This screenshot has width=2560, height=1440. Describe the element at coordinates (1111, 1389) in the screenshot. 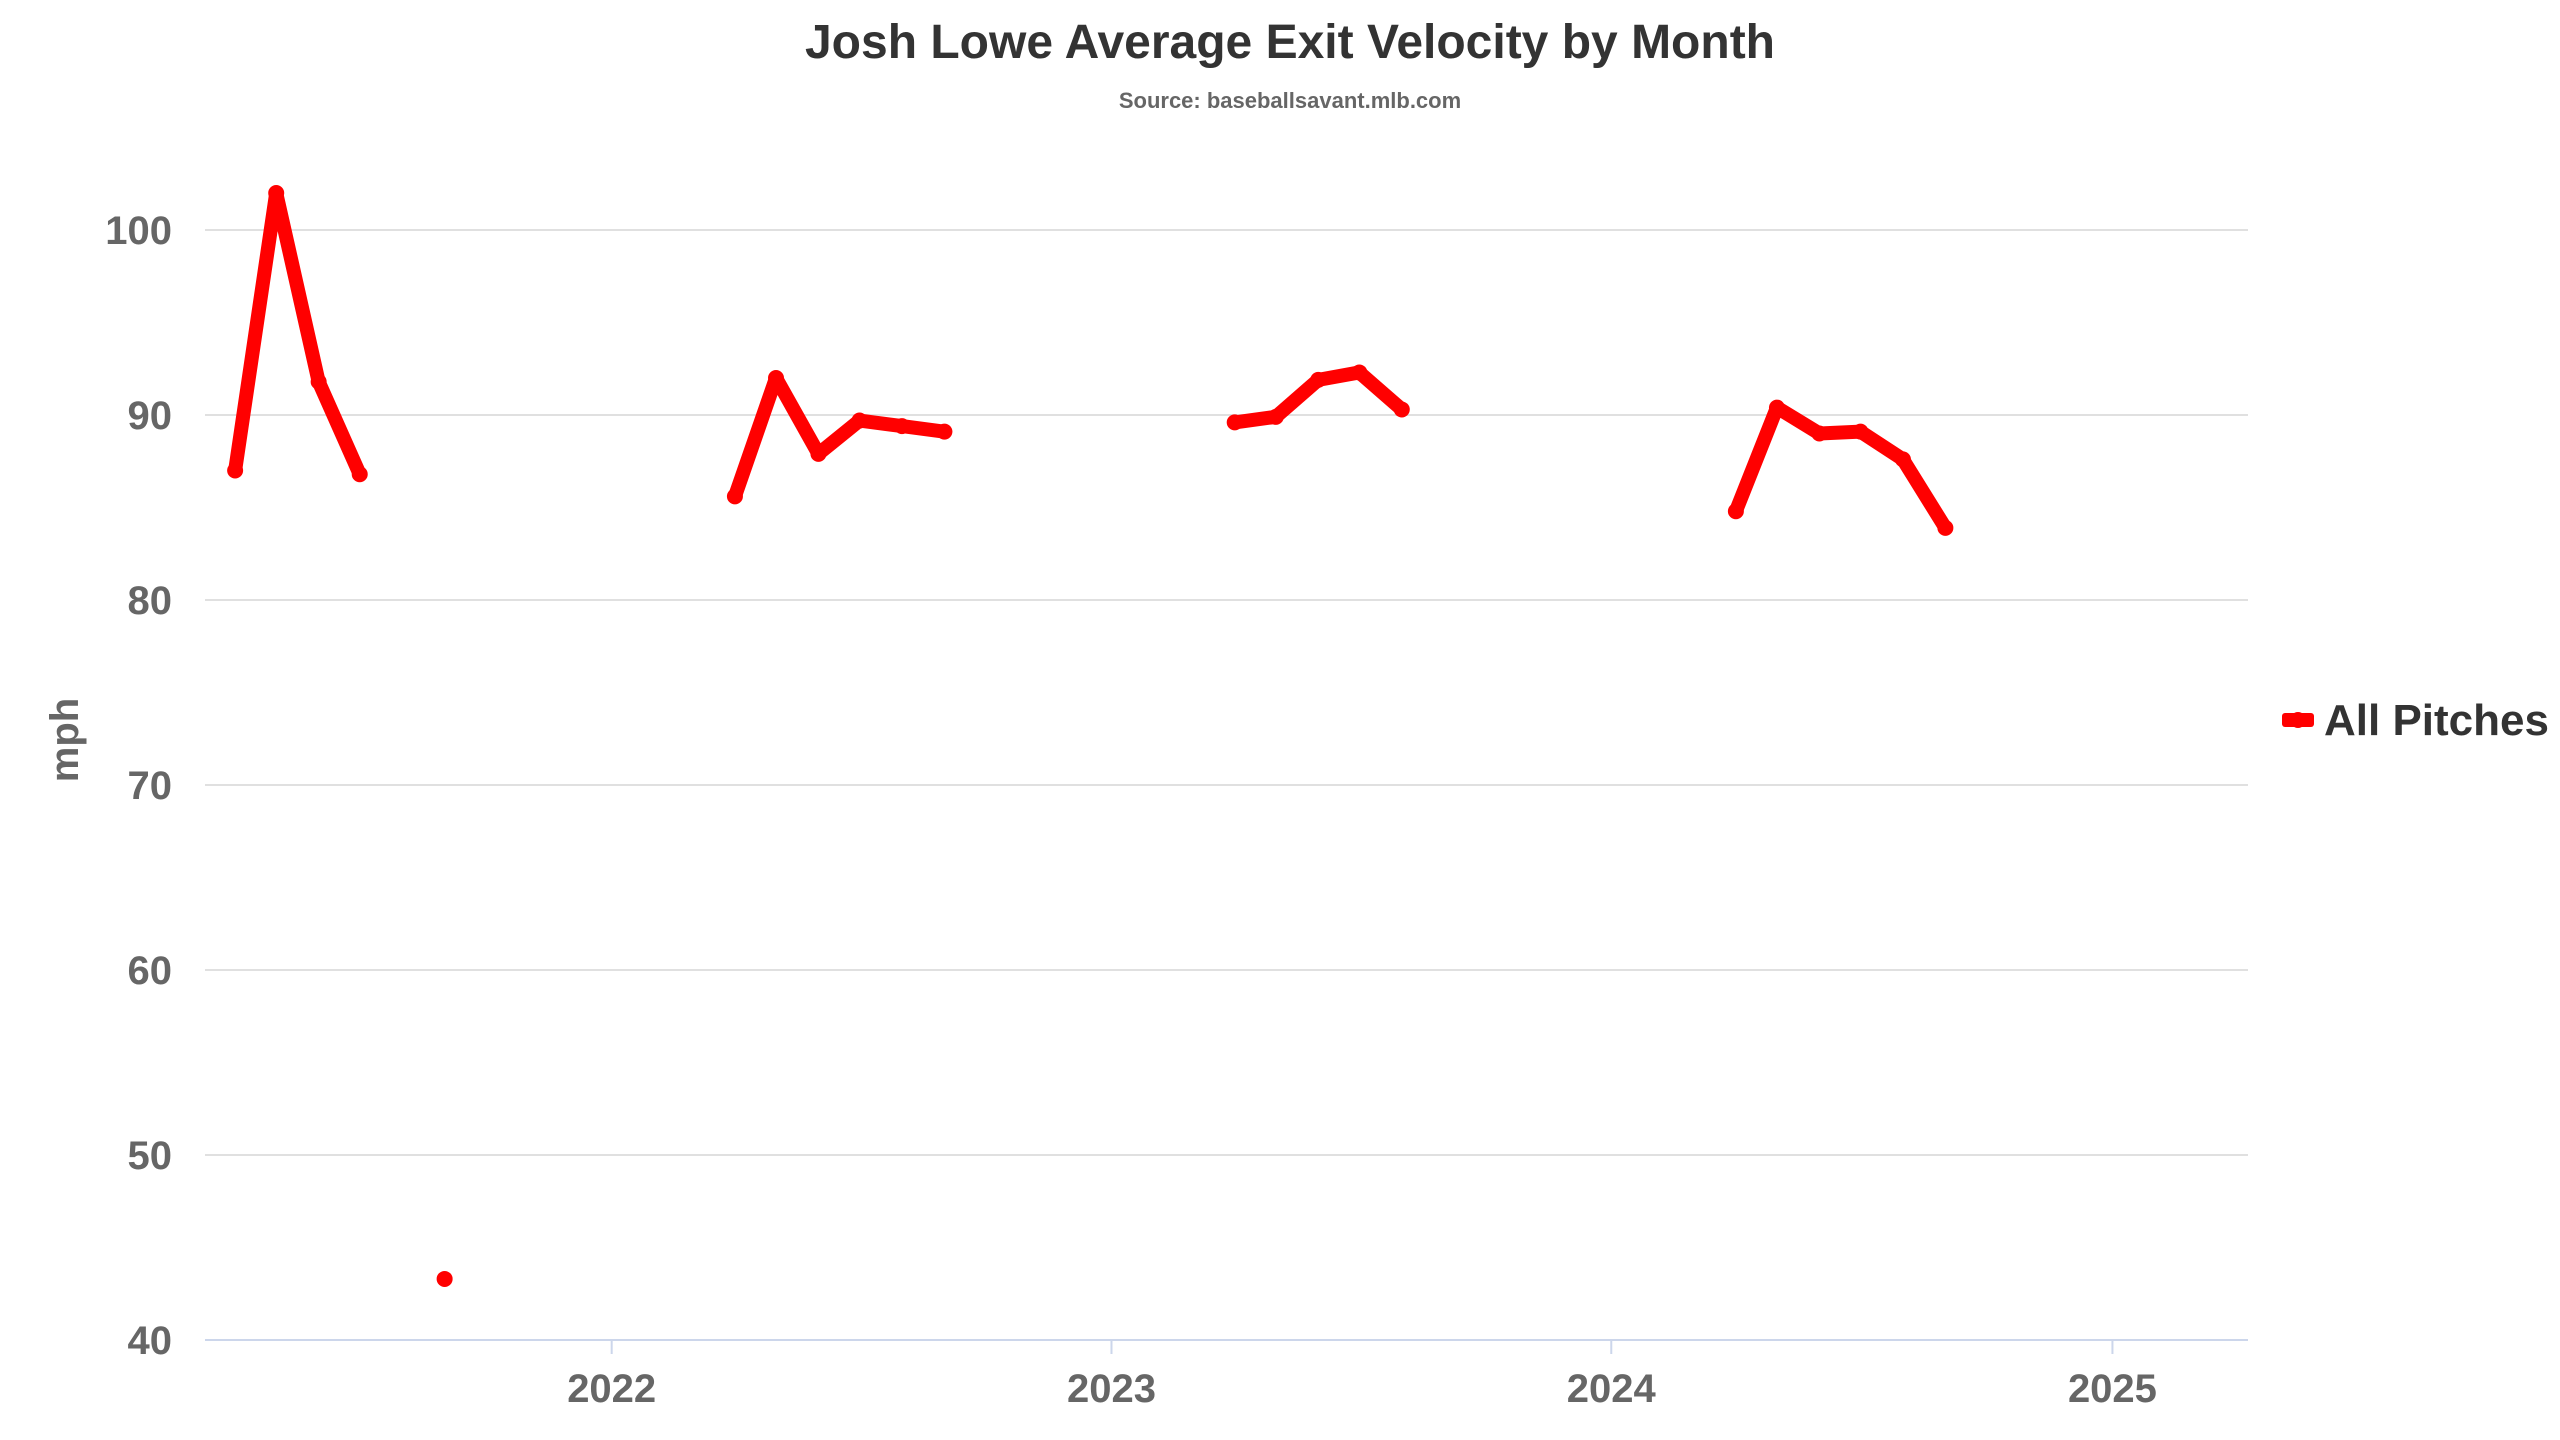

I see `x-tick-label: 2023` at that location.